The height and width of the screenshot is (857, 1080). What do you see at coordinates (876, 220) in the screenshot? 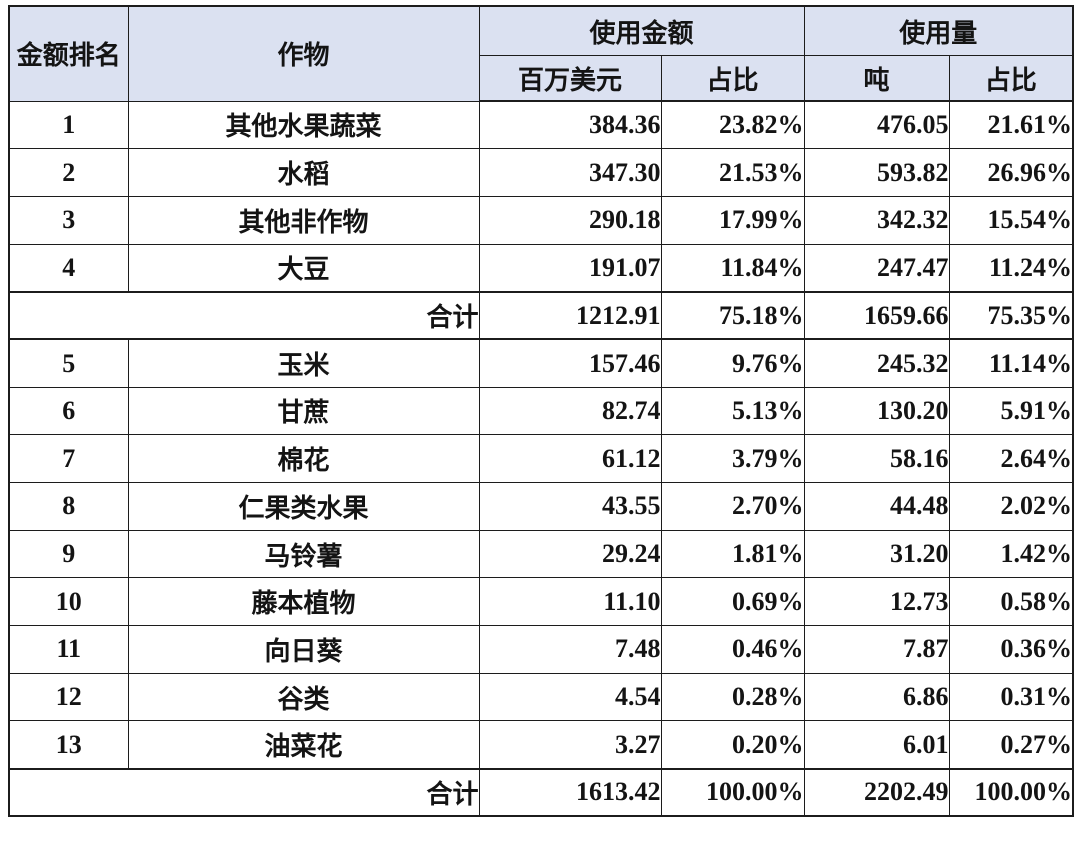
I see `volume-cell: 342.32` at bounding box center [876, 220].